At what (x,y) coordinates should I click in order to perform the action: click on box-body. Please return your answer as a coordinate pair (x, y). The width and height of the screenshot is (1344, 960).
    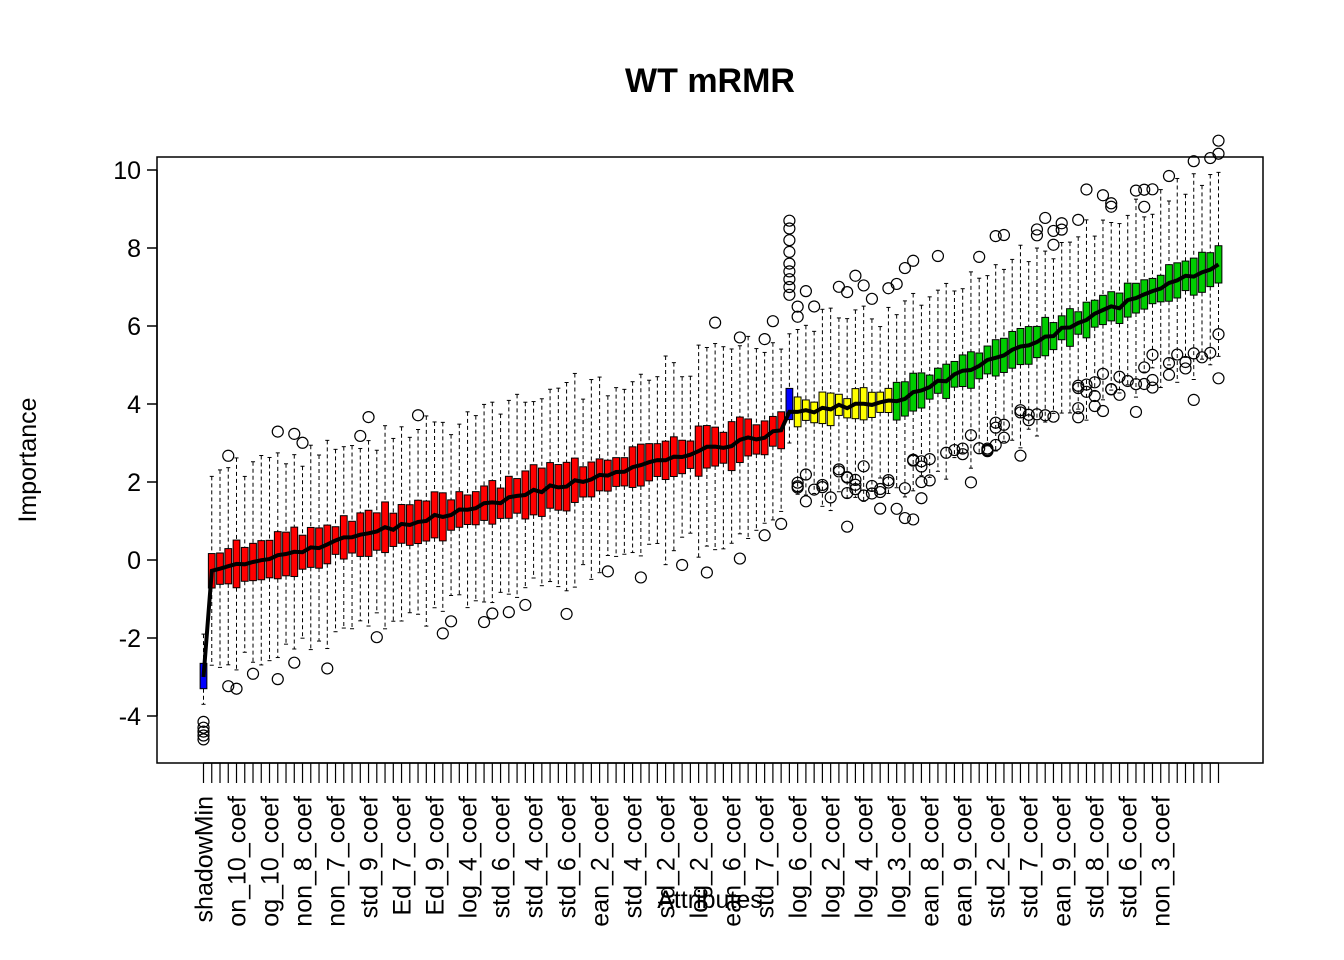
    Looking at the image, I should click on (789, 404).